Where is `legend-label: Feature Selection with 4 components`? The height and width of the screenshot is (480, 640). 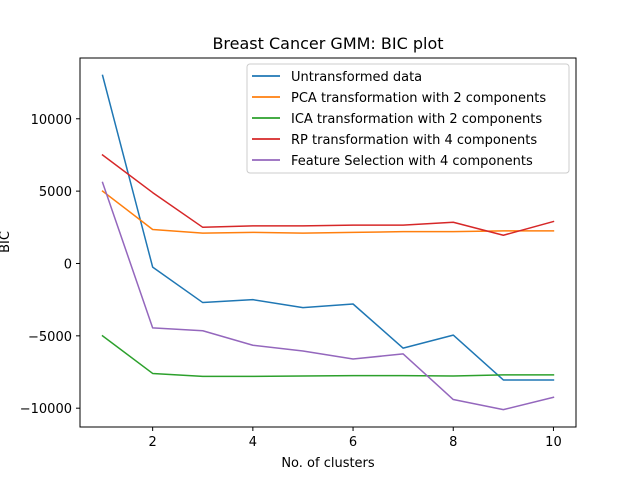 legend-label: Feature Selection with 4 components is located at coordinates (412, 161).